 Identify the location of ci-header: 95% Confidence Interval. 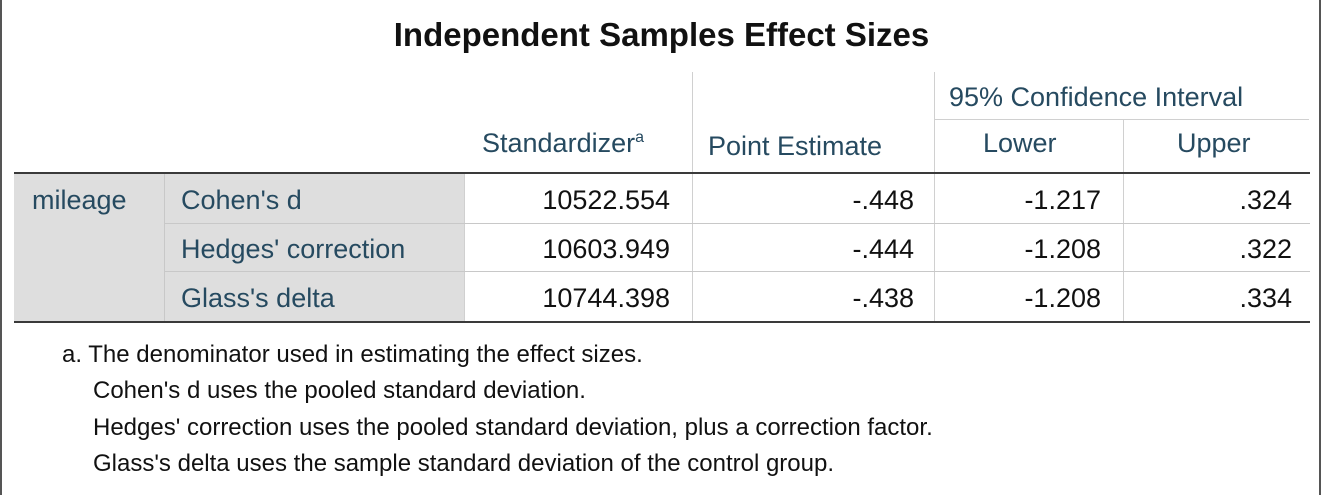
(1096, 97).